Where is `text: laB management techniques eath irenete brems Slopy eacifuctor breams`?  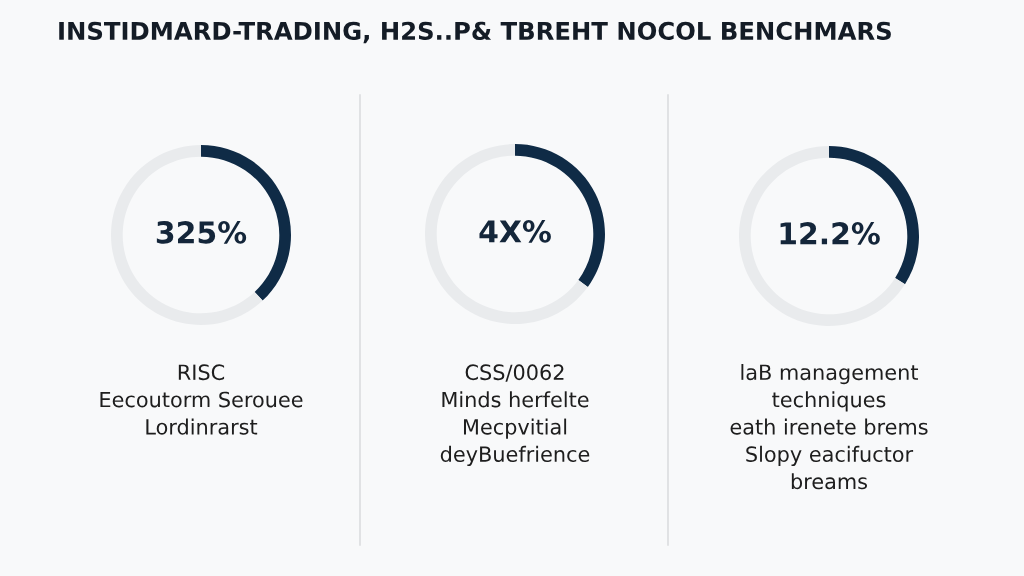 text: laB management techniques eath irenete brems Slopy eacifuctor breams is located at coordinates (829, 427).